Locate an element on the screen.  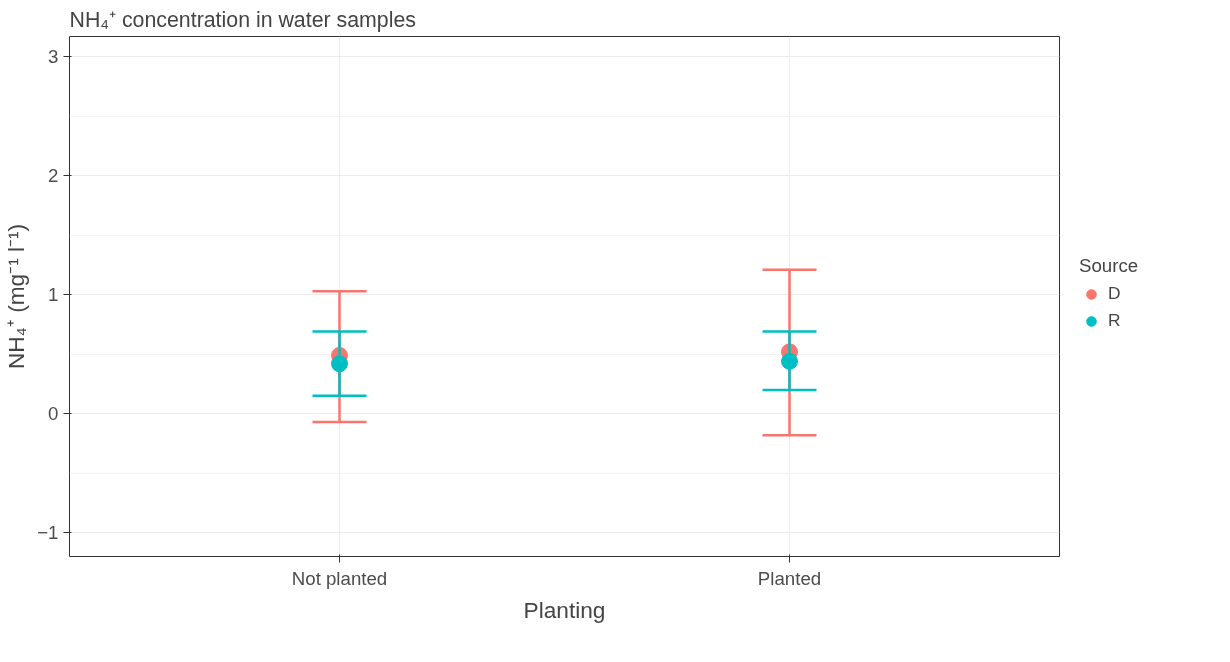
y-tick-label: 1 is located at coordinates (53, 295).